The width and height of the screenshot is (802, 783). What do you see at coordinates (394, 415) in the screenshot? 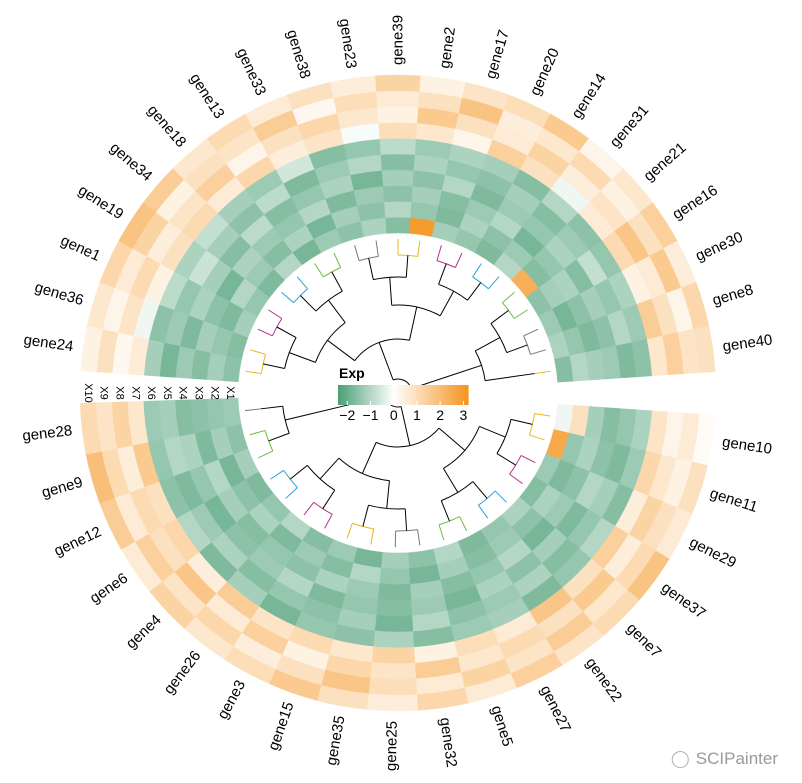
I see `legend-tick-label: 0` at bounding box center [394, 415].